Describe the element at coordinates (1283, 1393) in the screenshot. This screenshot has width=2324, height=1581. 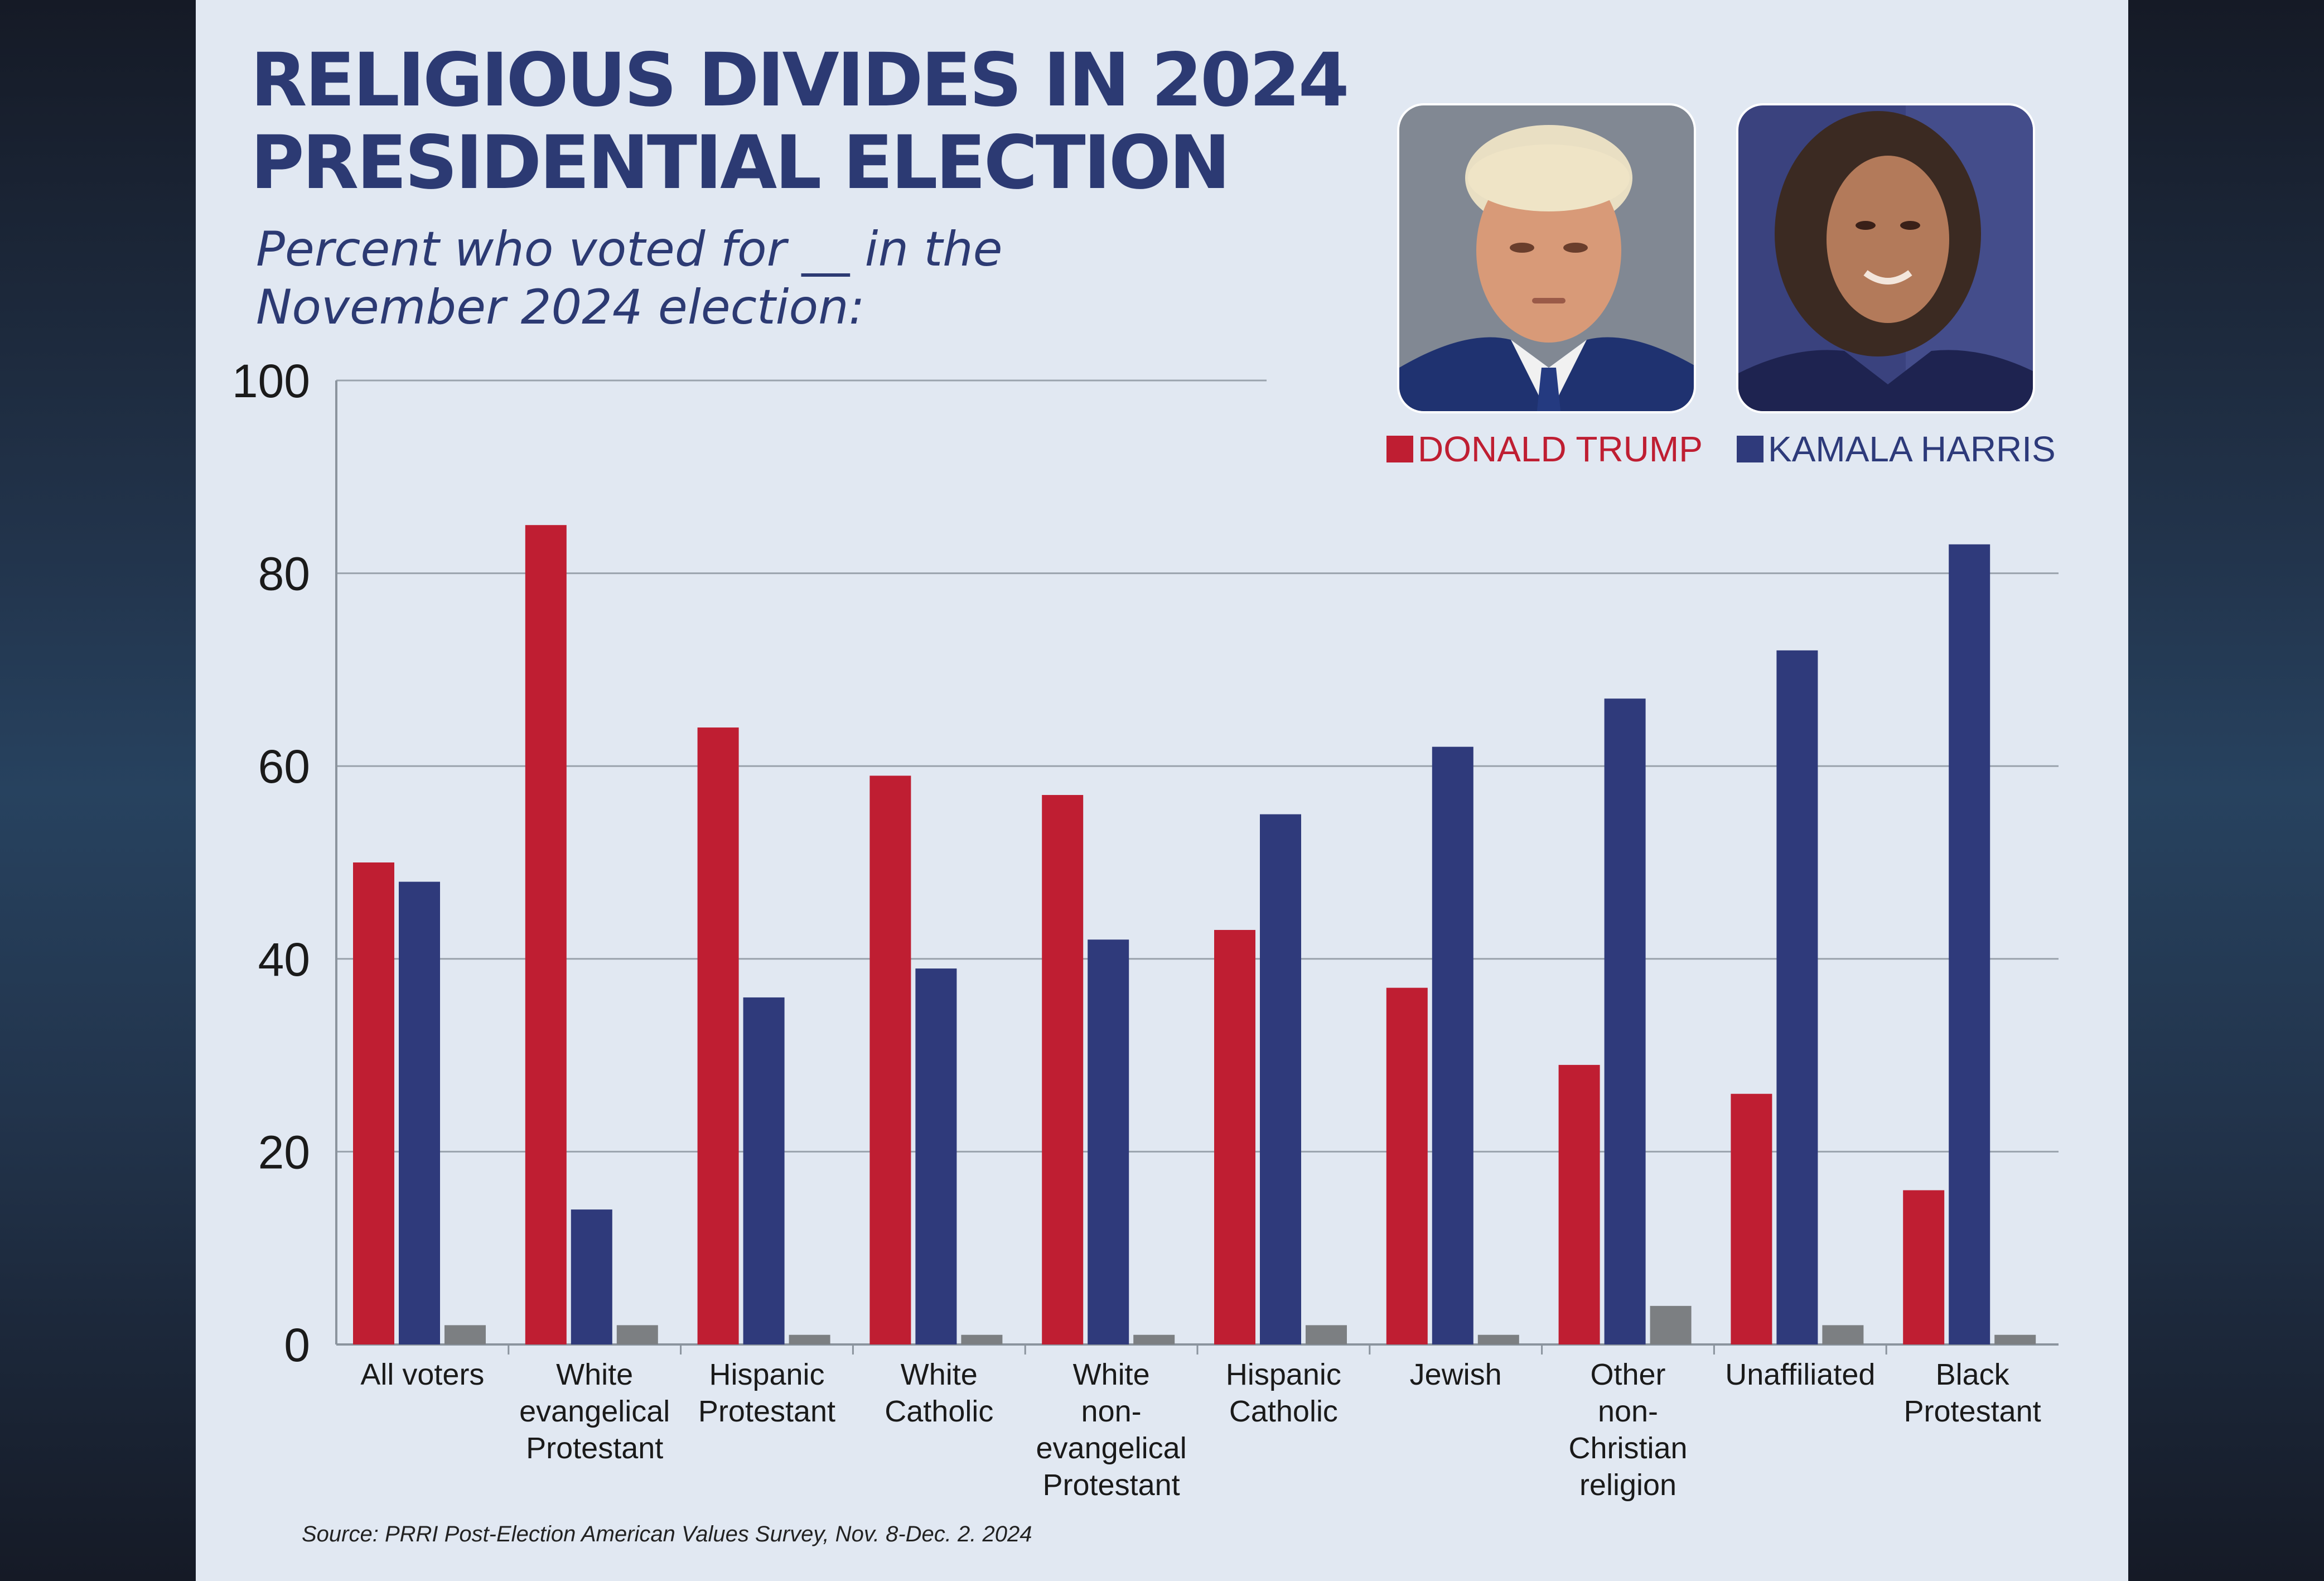
I see `x-category-label: Hispanic Catholic` at that location.